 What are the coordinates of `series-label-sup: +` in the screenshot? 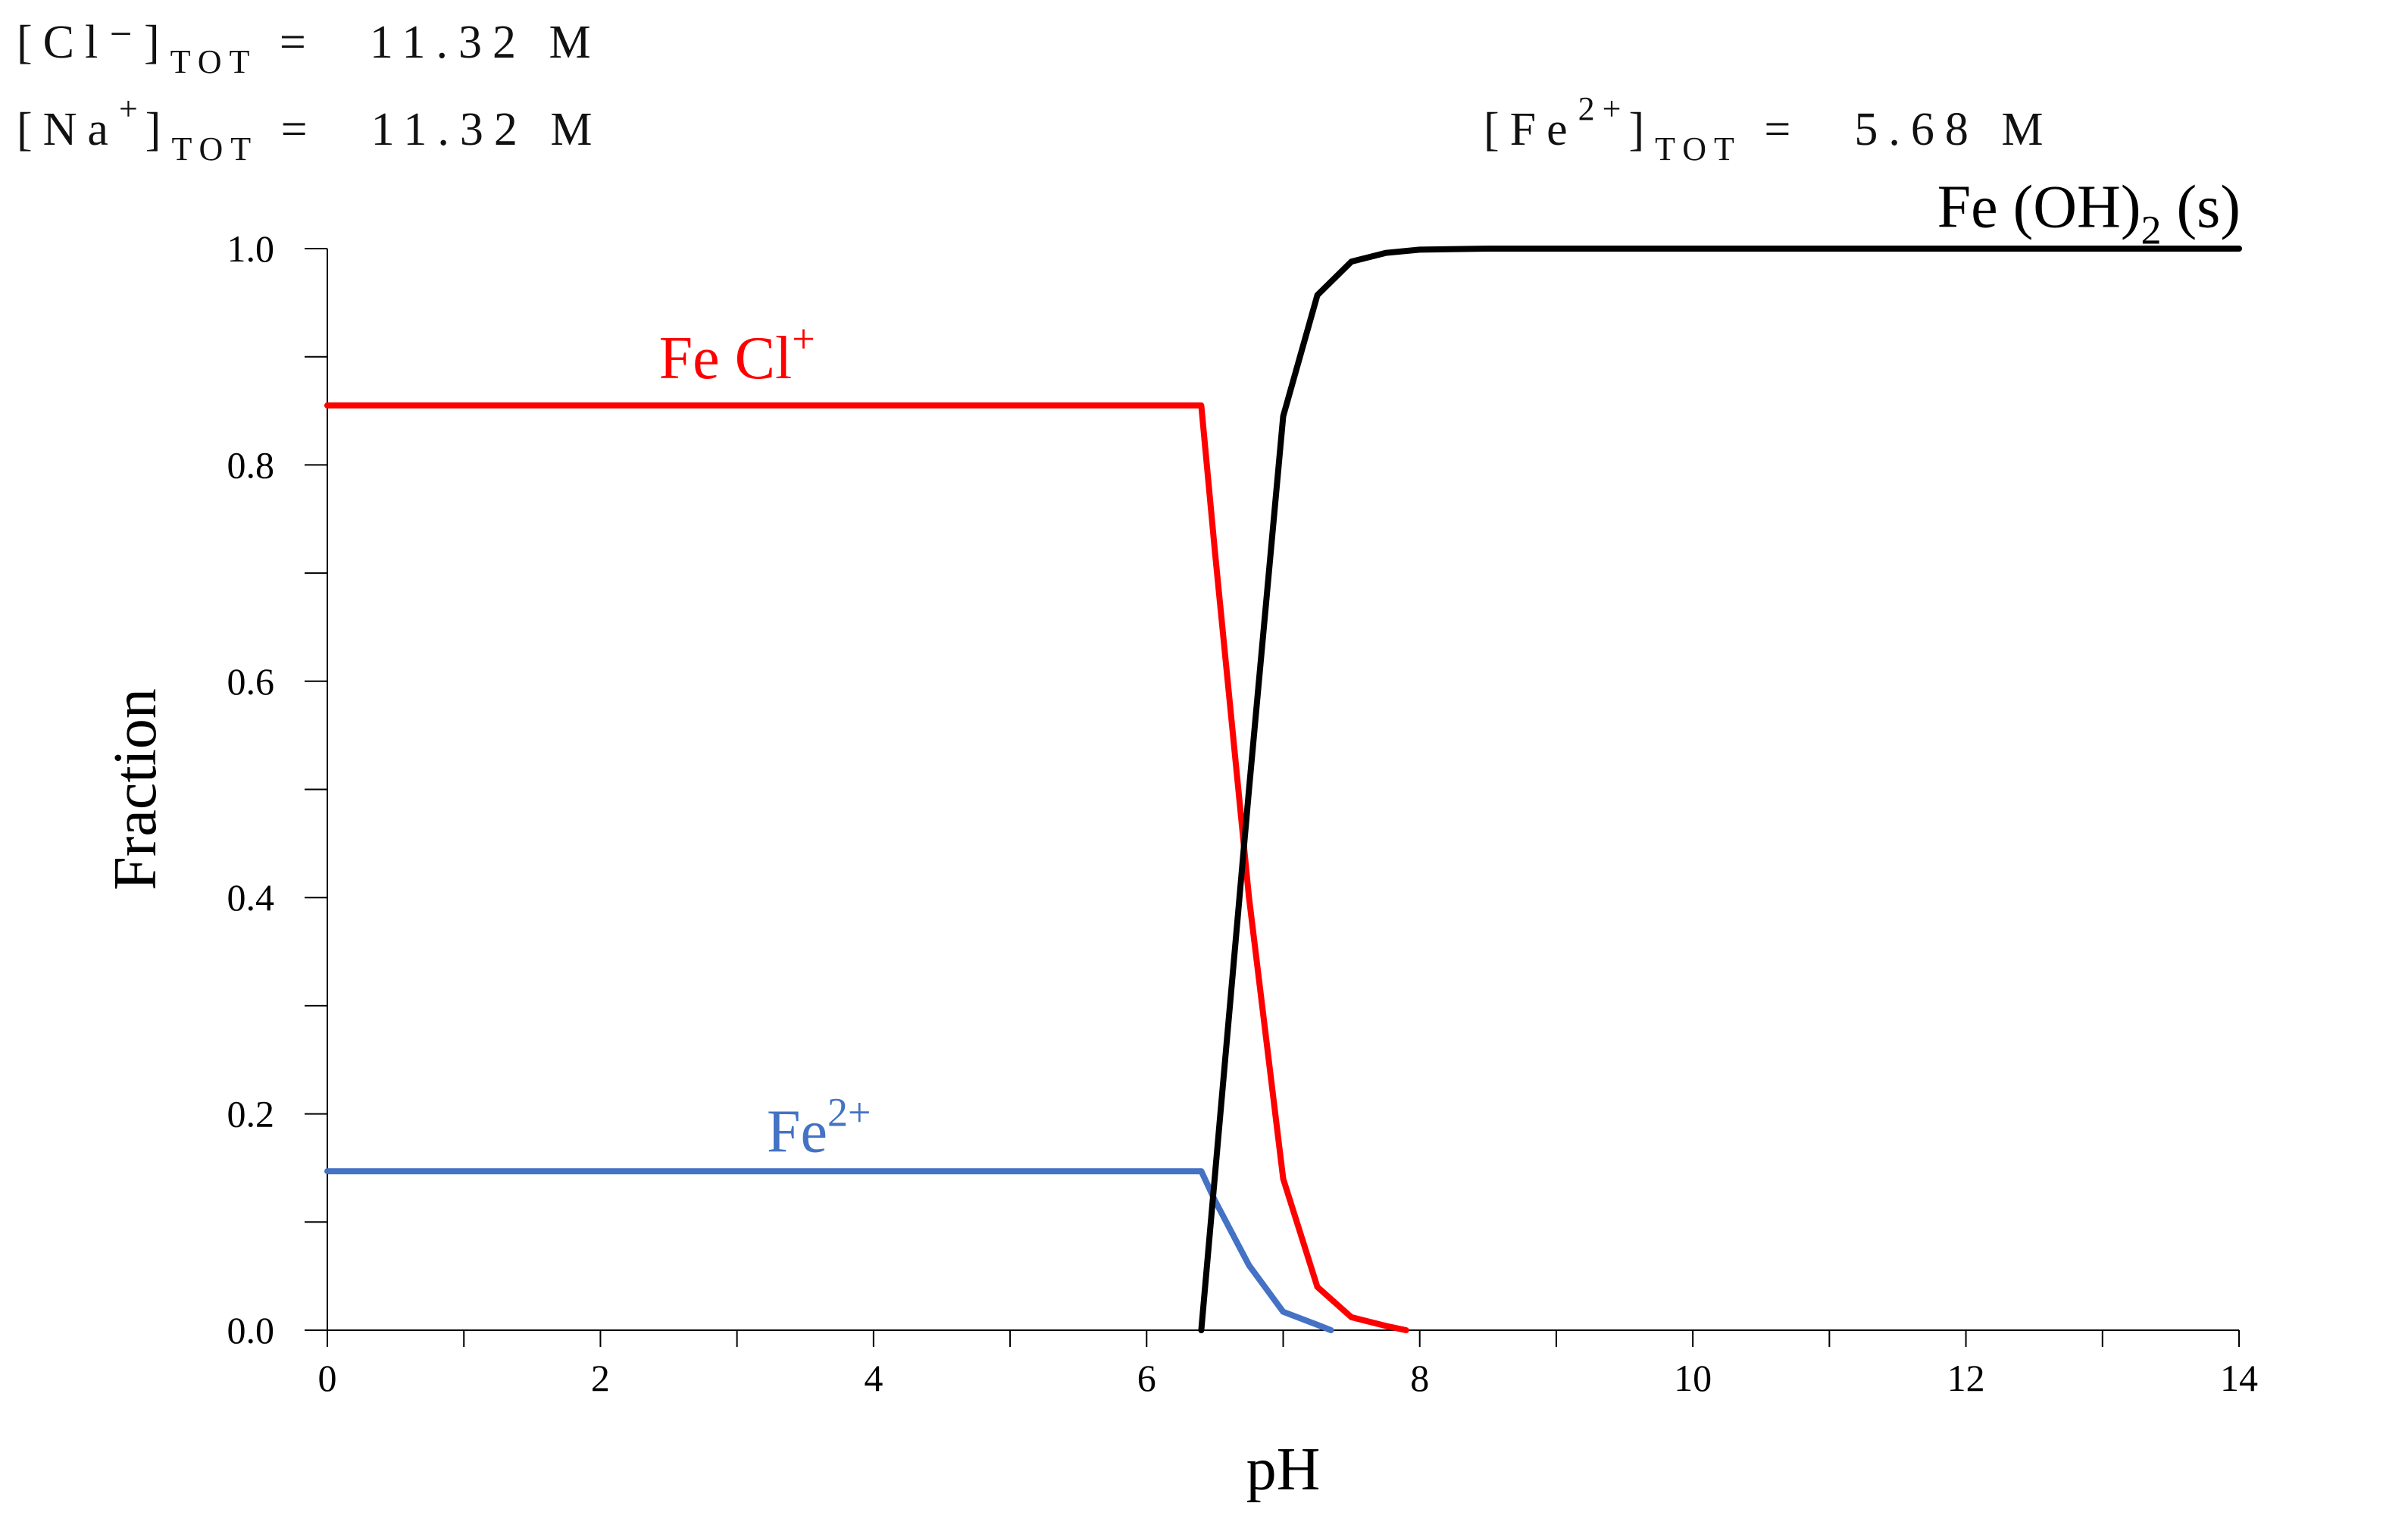 It's located at (803, 339).